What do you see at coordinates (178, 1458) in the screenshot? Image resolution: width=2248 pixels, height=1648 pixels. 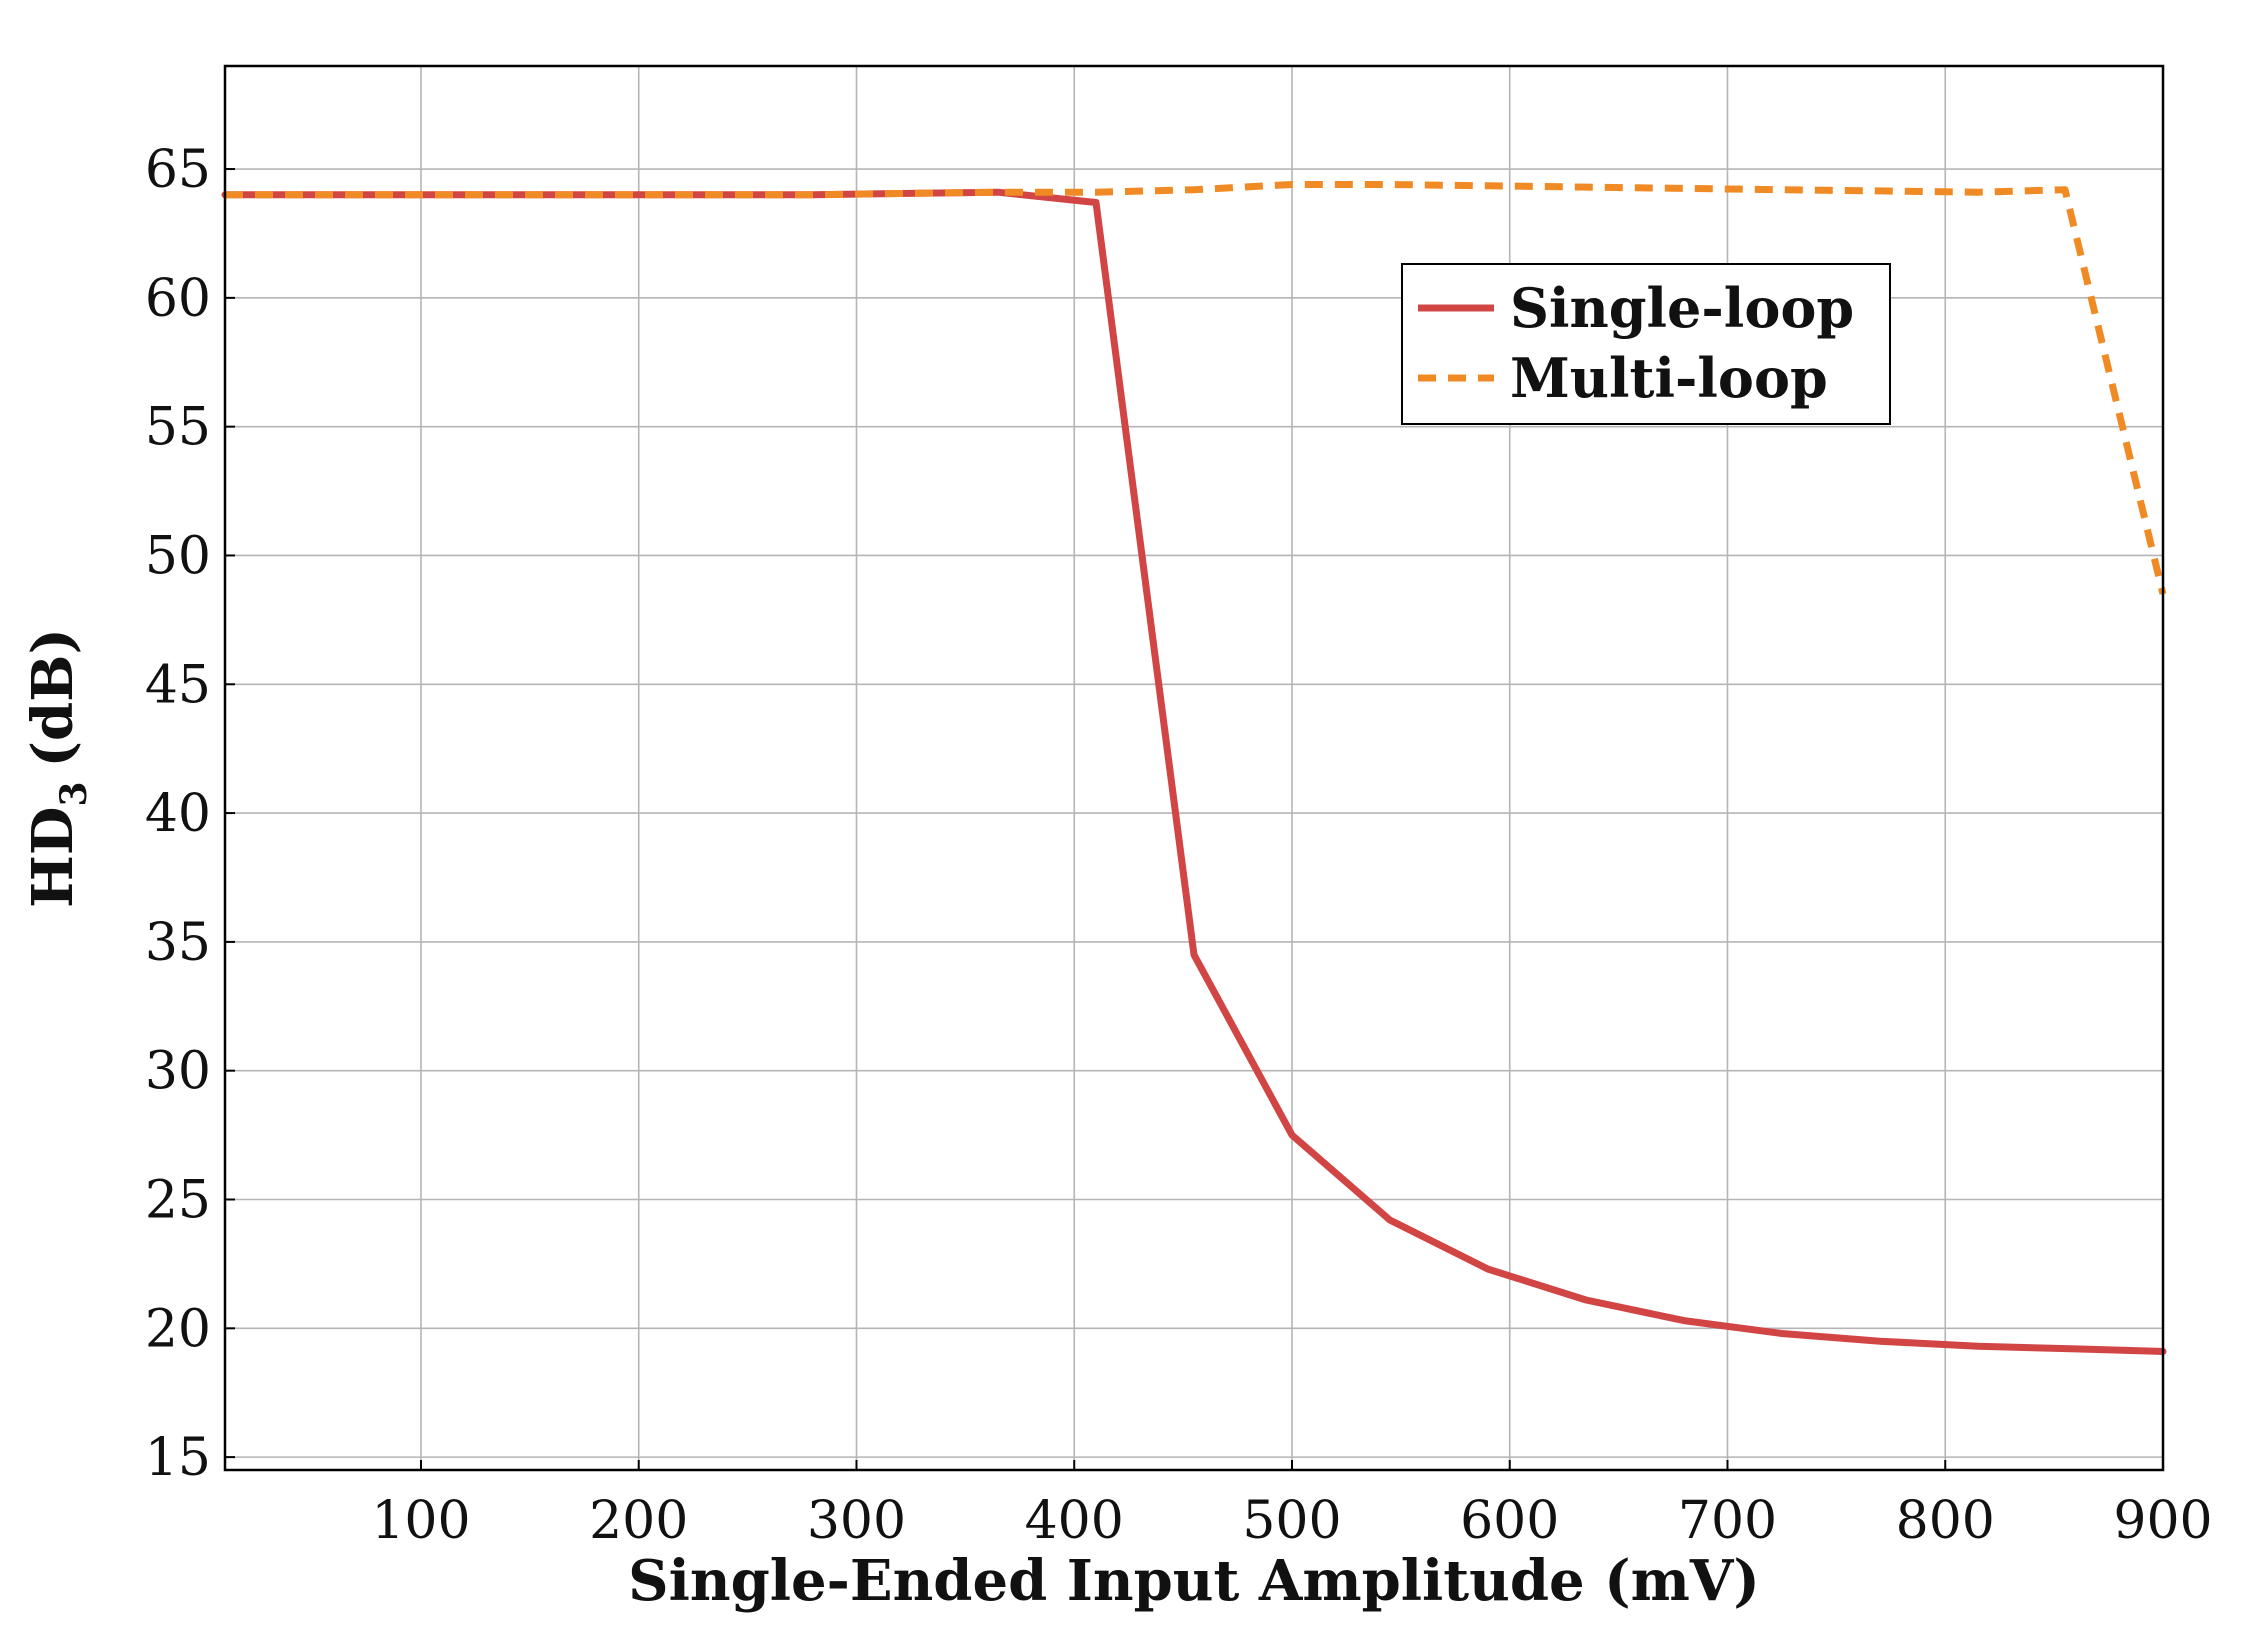 I see `y-tick-label-15: 15` at bounding box center [178, 1458].